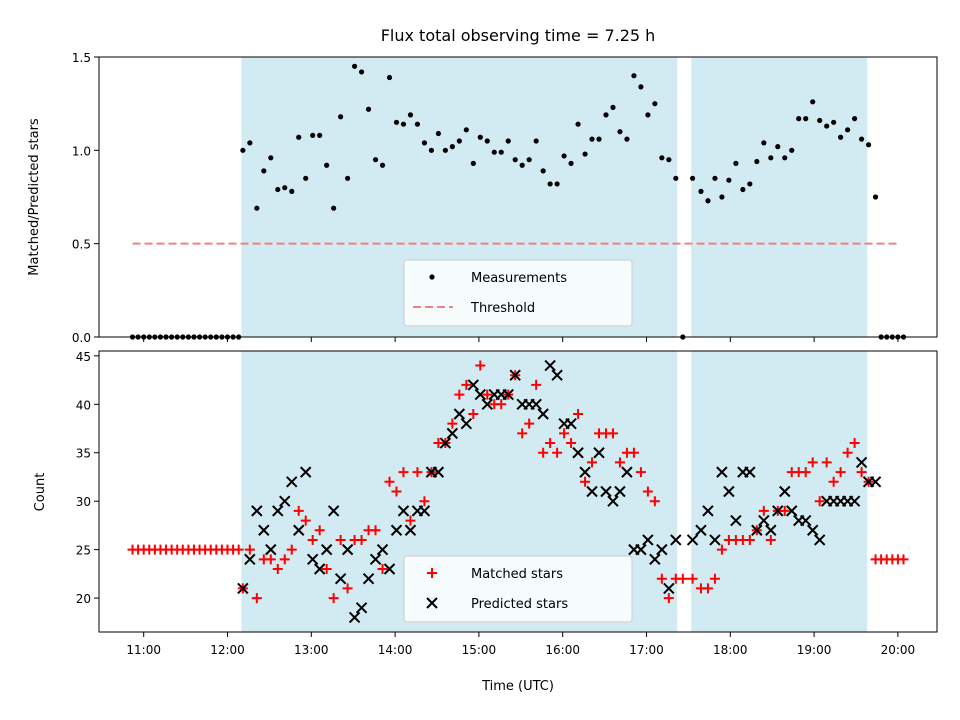  What do you see at coordinates (502, 308) in the screenshot?
I see `legend-threshold-label: Threshold` at bounding box center [502, 308].